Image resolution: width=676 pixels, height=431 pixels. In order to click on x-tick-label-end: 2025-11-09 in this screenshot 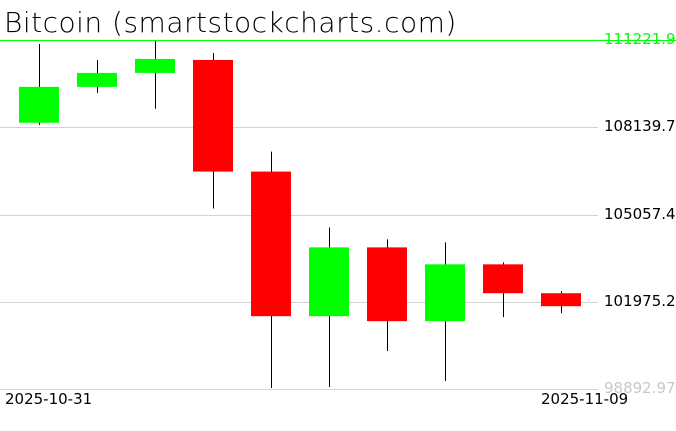, I will do `click(585, 399)`.